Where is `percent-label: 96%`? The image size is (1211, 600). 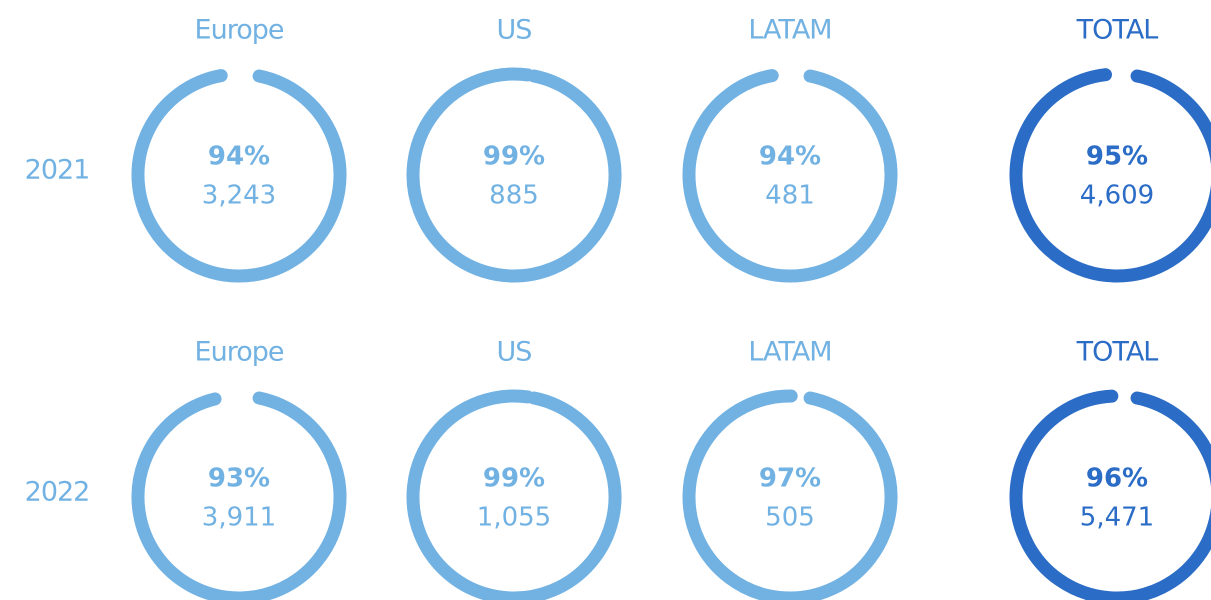
percent-label: 96% is located at coordinates (1117, 479).